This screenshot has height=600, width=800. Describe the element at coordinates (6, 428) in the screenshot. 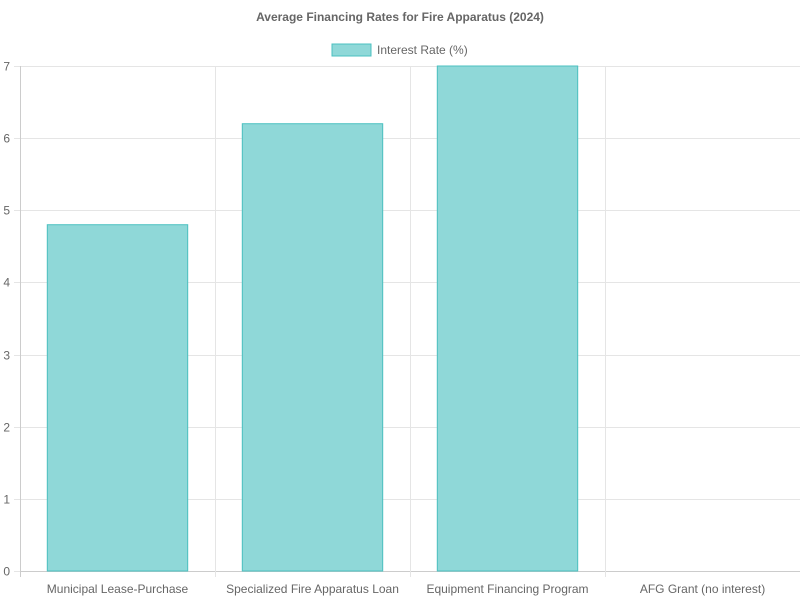

I see `y-tick-label: 2` at that location.